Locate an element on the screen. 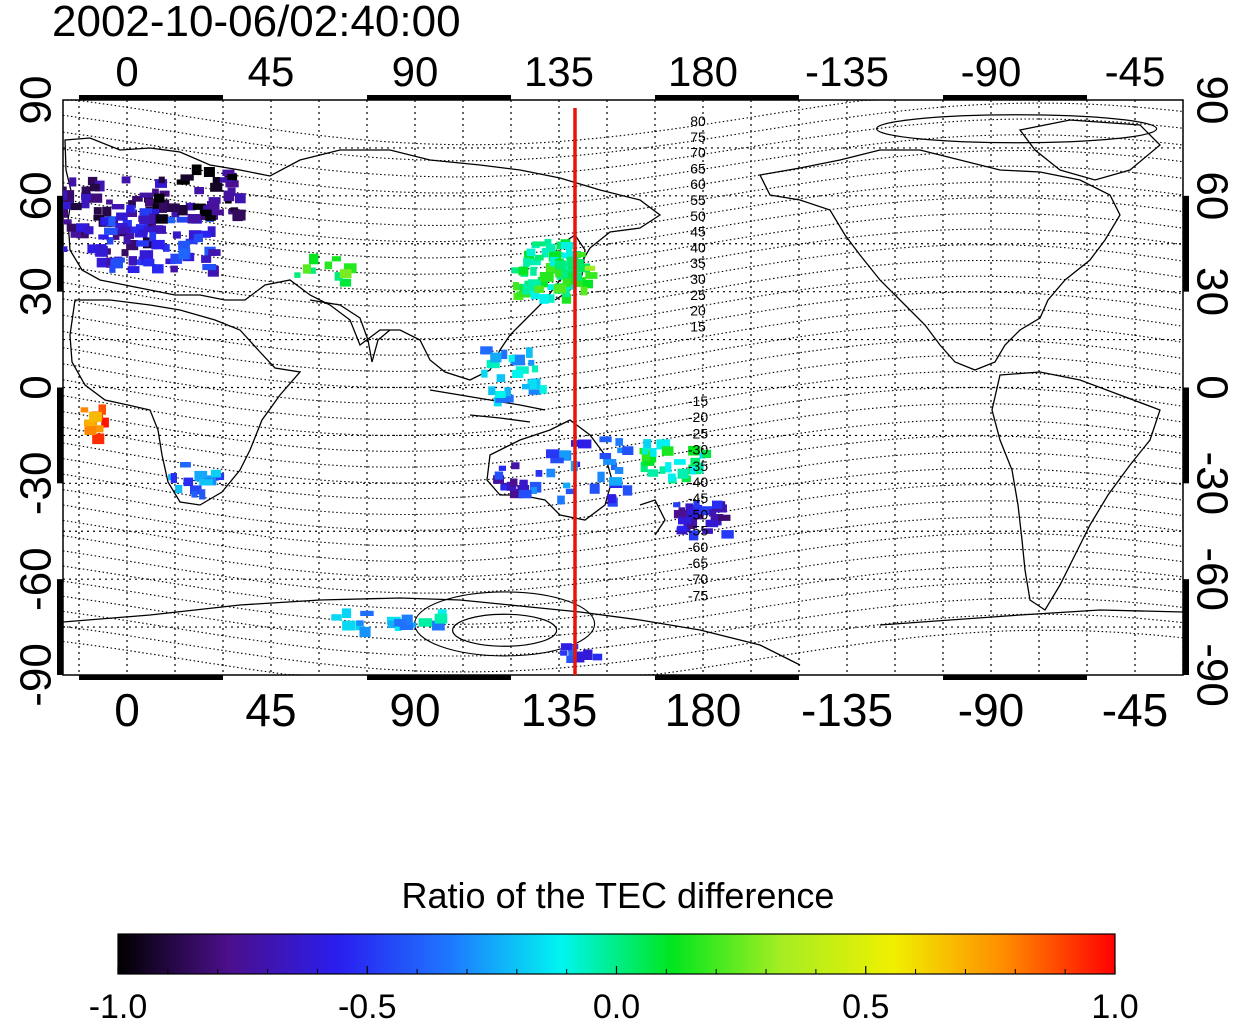 The image size is (1240, 1024). right-axis-band is located at coordinates (1186, 243).